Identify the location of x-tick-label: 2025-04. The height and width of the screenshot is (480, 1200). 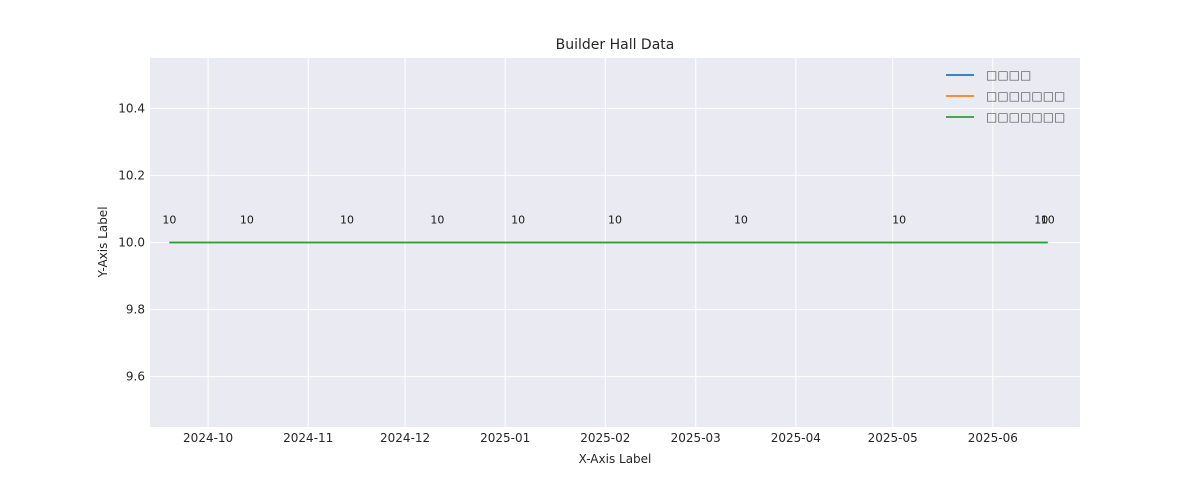
(796, 438).